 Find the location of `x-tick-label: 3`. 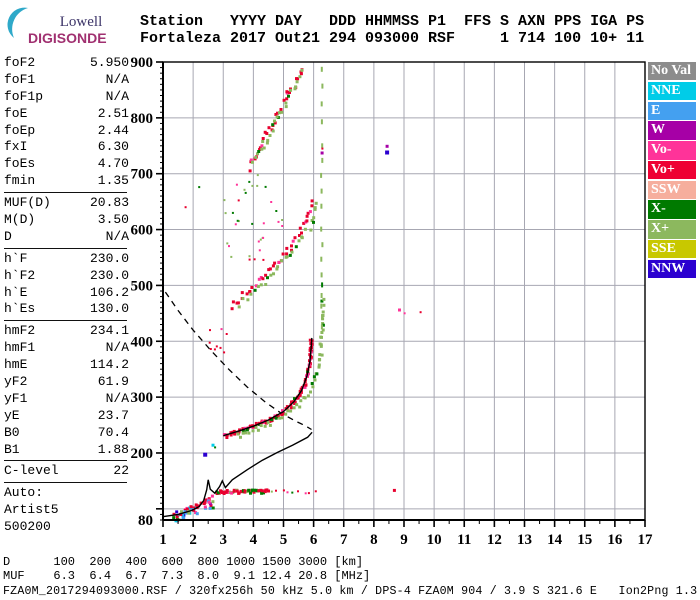

x-tick-label: 3 is located at coordinates (224, 540).